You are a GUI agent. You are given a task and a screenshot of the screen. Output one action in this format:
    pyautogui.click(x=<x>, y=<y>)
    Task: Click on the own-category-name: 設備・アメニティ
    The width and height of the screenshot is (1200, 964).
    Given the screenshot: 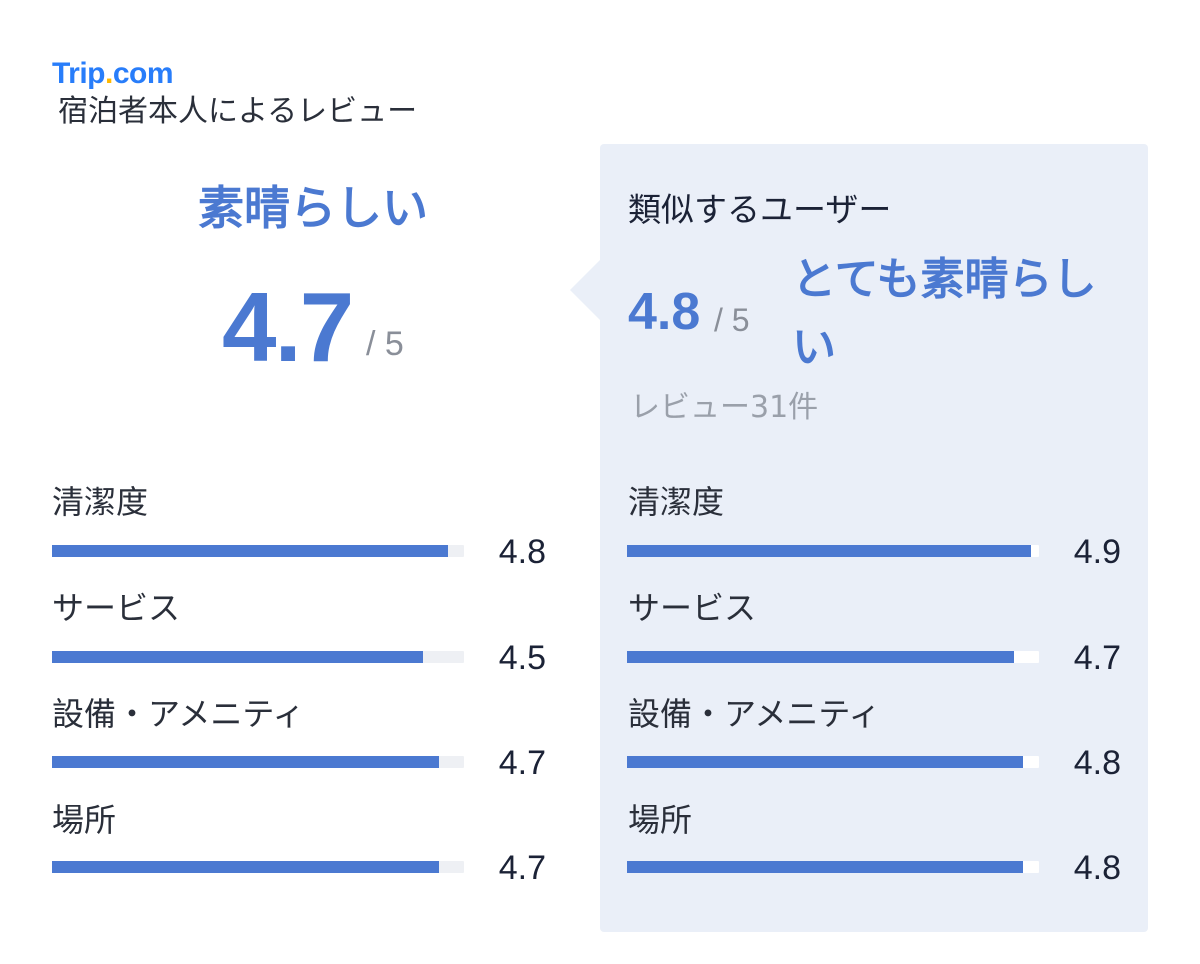 What is the action you would take?
    pyautogui.click(x=178, y=714)
    